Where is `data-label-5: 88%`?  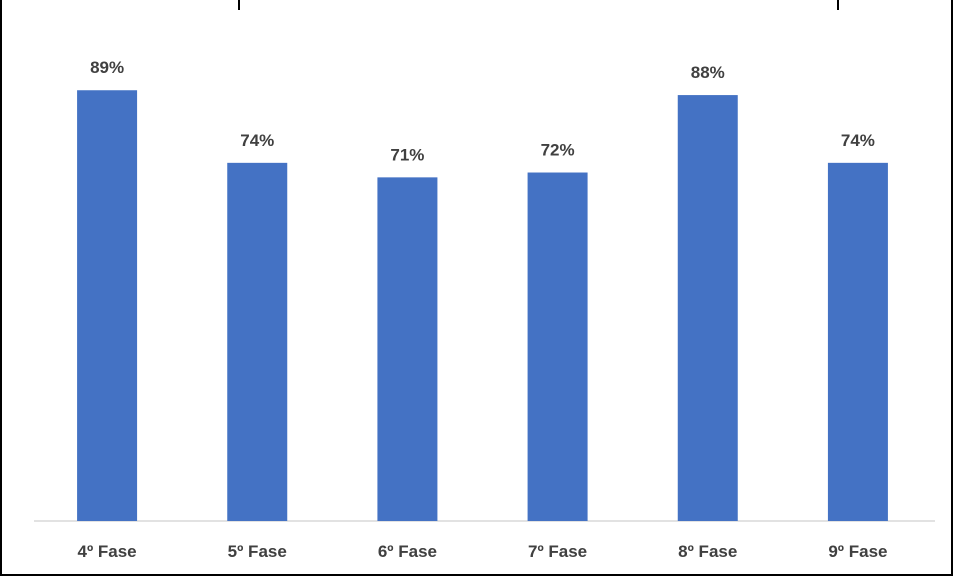 data-label-5: 88% is located at coordinates (708, 72).